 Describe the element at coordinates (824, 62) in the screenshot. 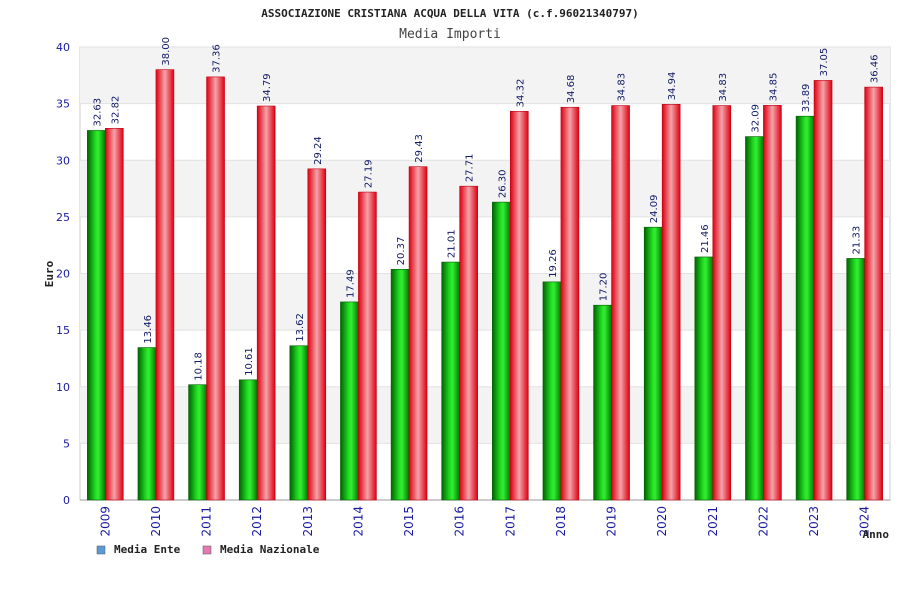

I see `value-label-media-nazionale-2023: 37.05` at that location.